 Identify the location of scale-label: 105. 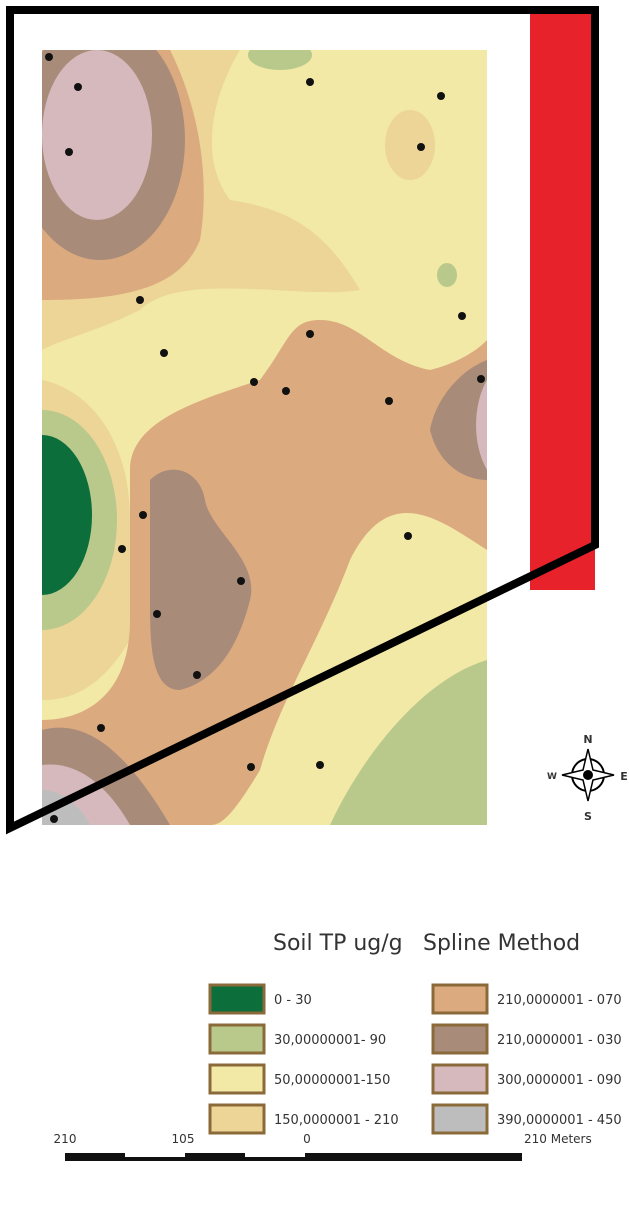
(183, 1139).